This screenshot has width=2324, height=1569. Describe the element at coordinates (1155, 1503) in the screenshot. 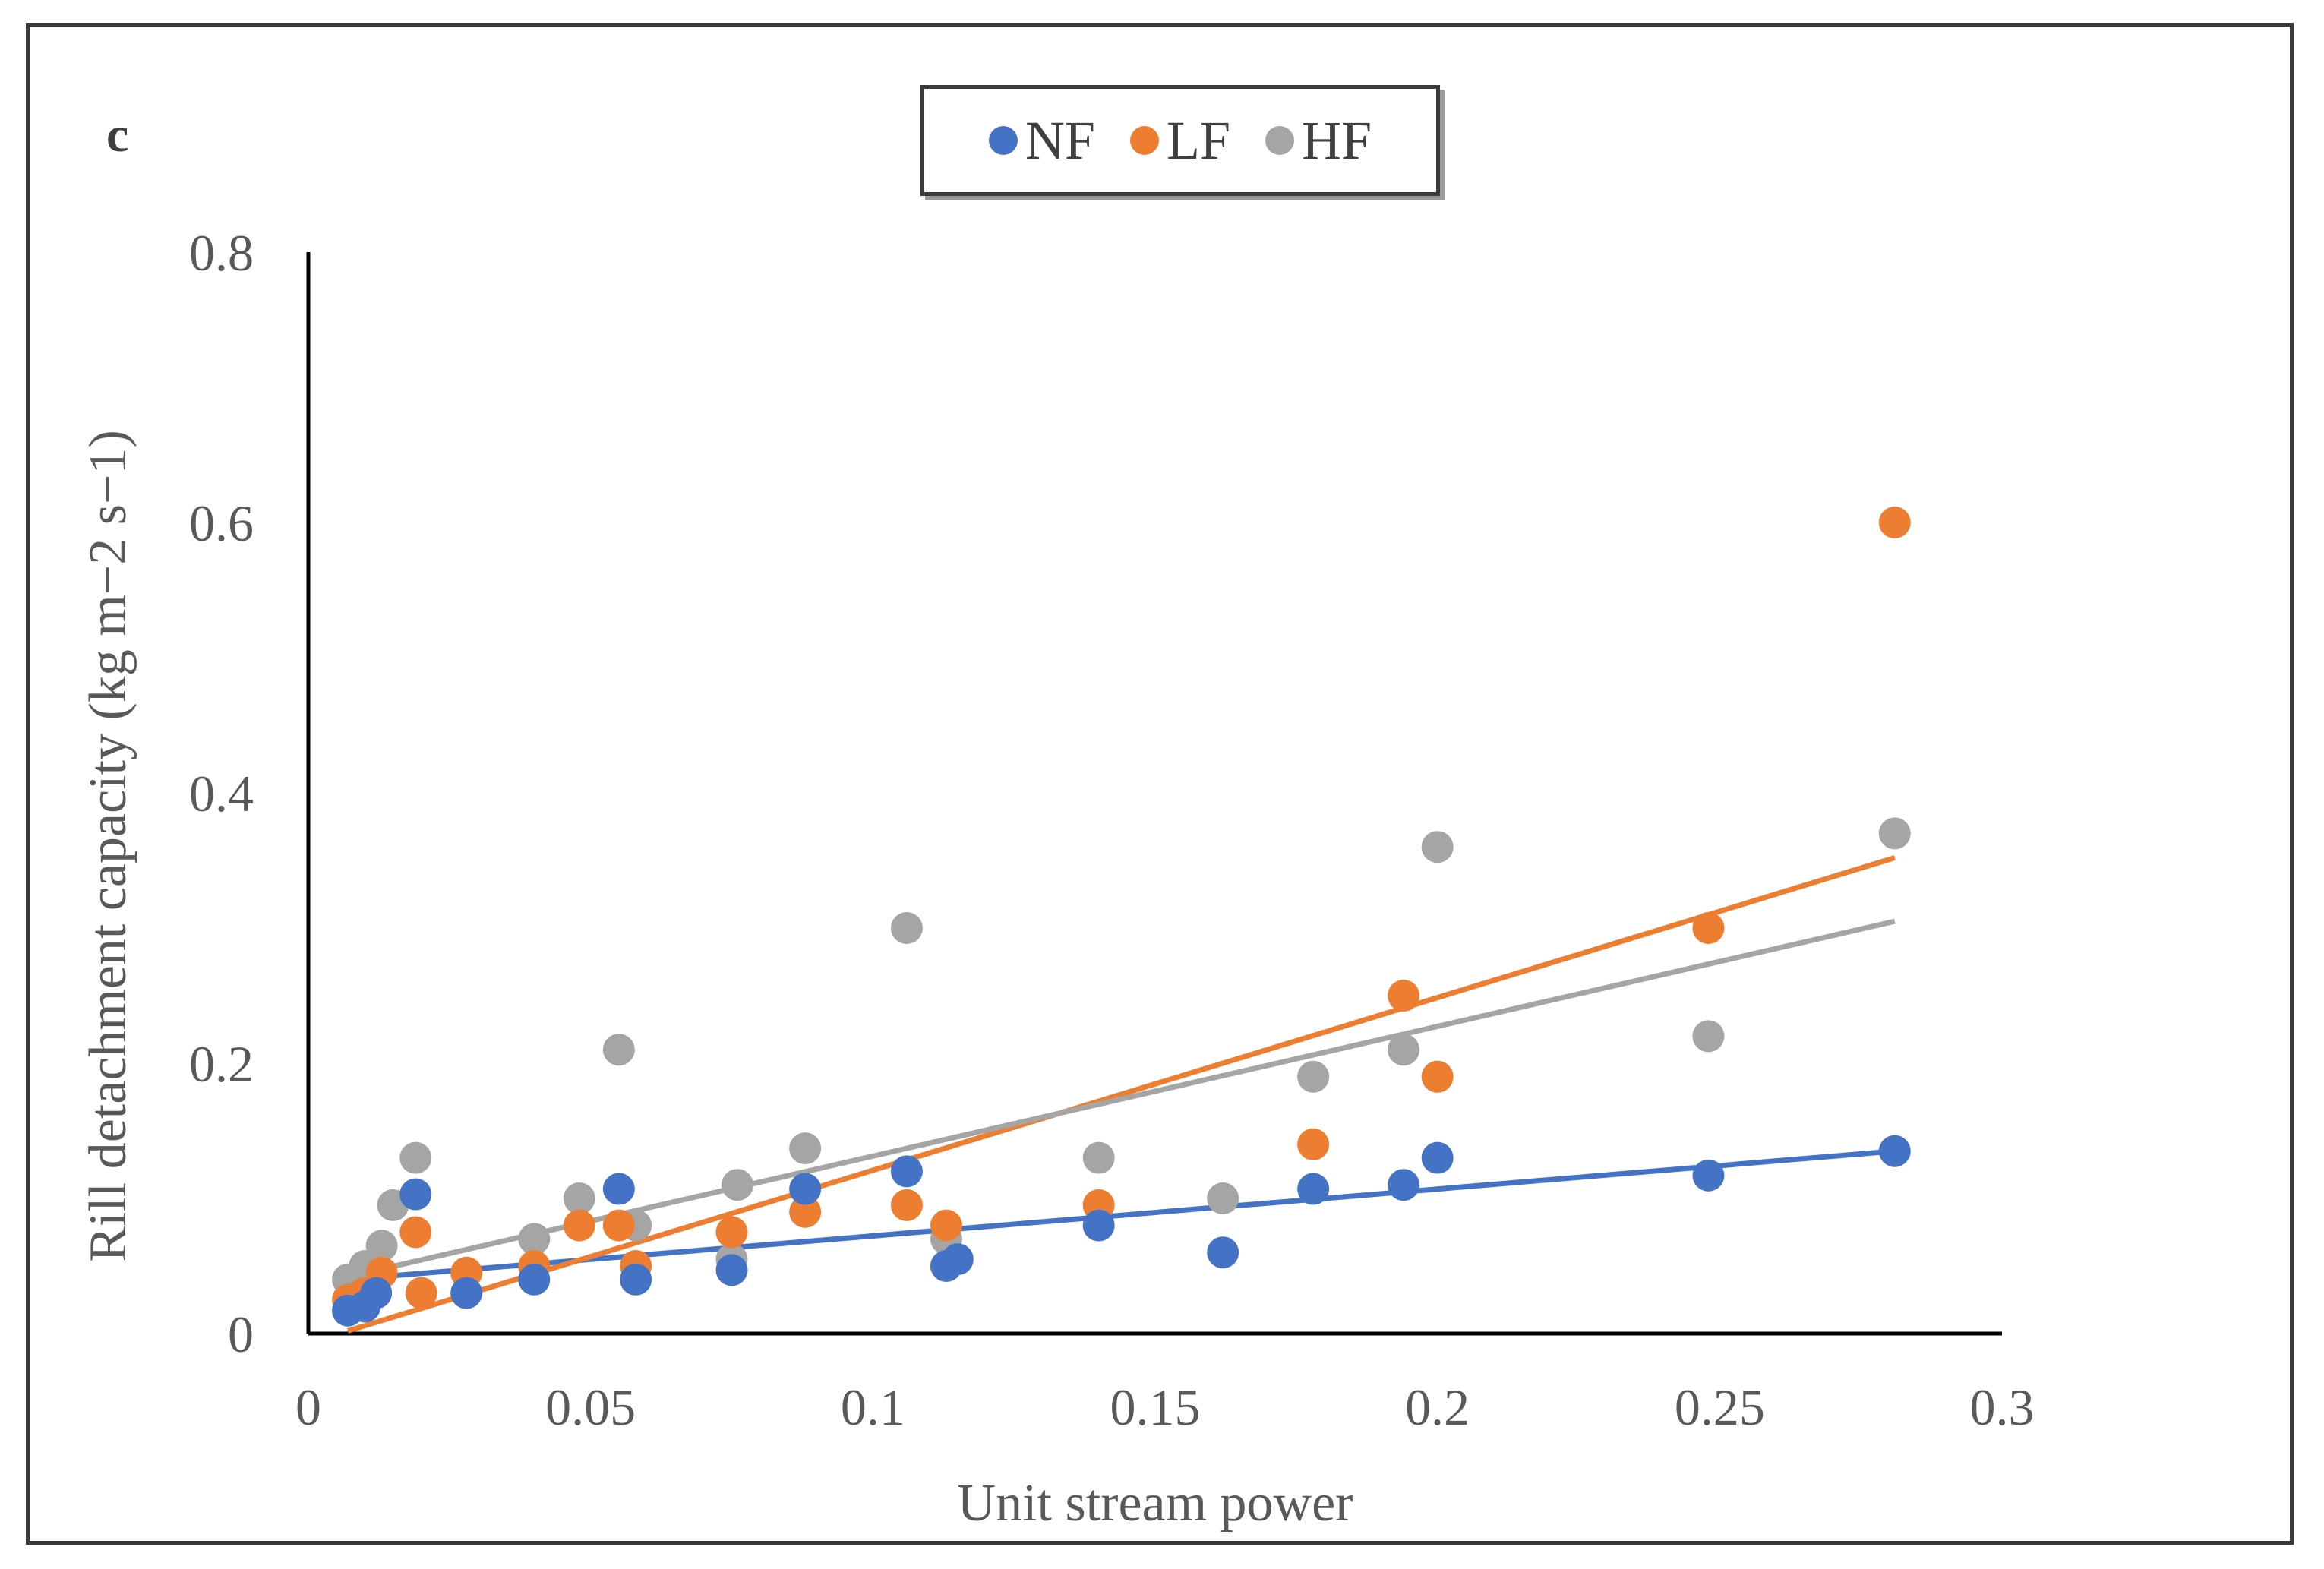

I see `x-axis-title: Unit stream power` at that location.